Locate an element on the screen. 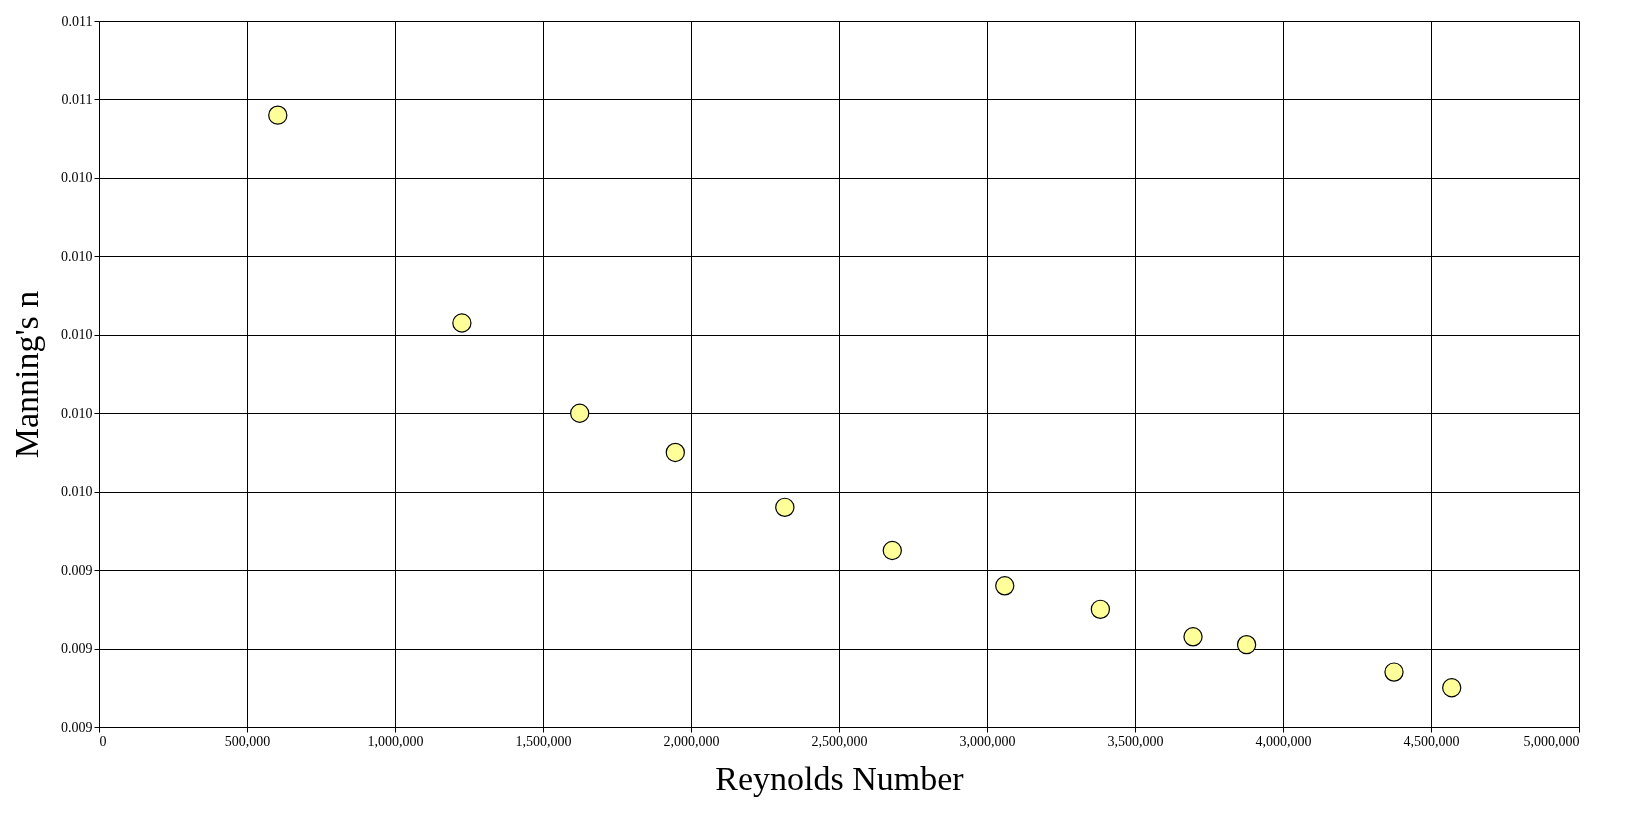 This screenshot has width=1648, height=824. x-tick-label: 2,500,000 is located at coordinates (839, 741).